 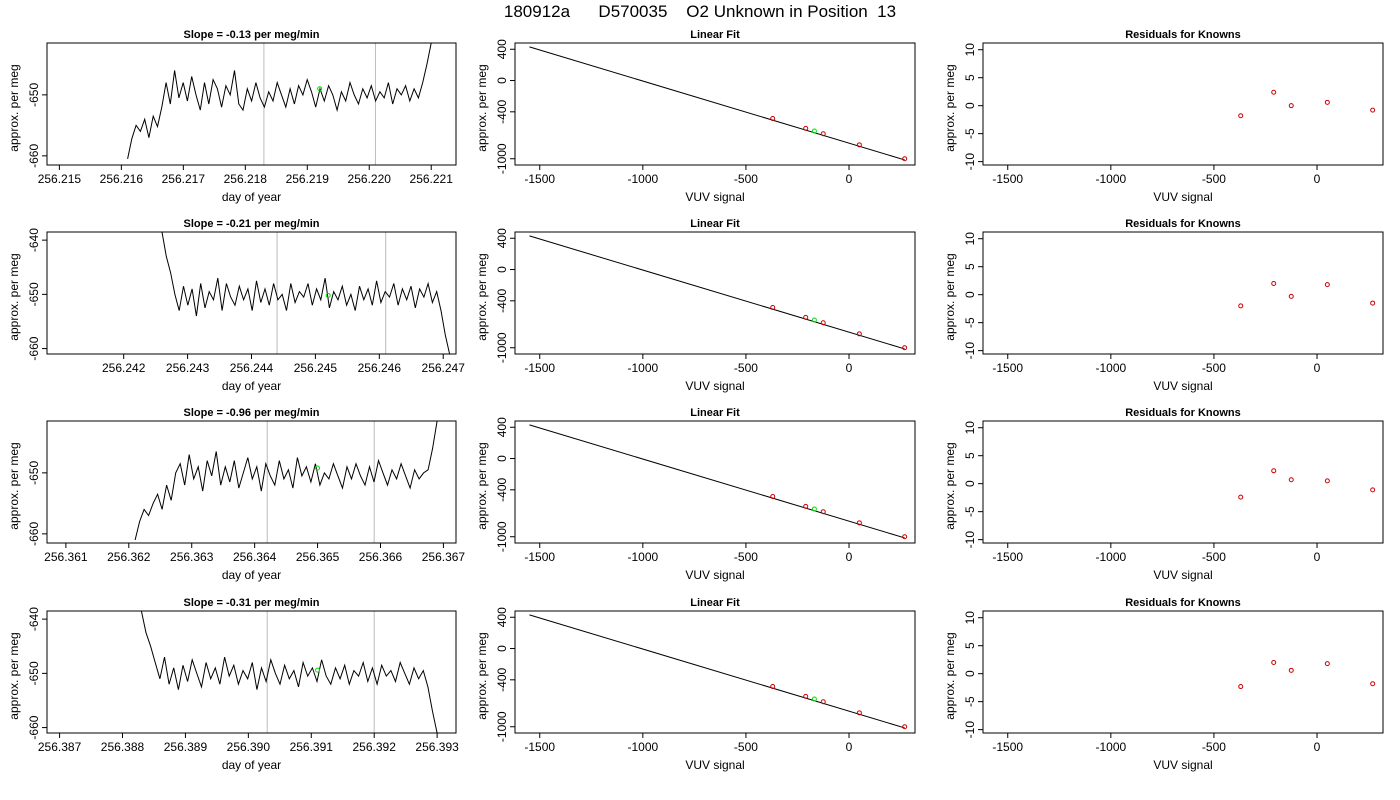 What do you see at coordinates (318, 557) in the screenshot?
I see `x-tick-label: 256.365` at bounding box center [318, 557].